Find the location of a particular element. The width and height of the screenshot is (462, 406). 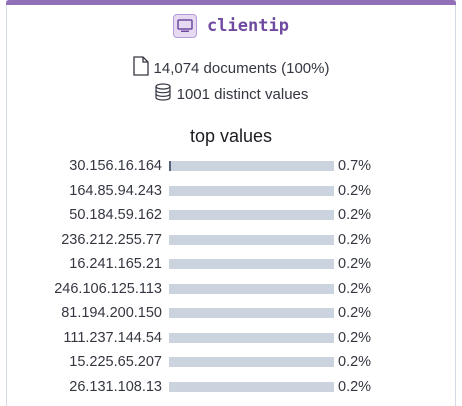

top-value-row: 81.194.200.150 0.2% is located at coordinates (231, 313).